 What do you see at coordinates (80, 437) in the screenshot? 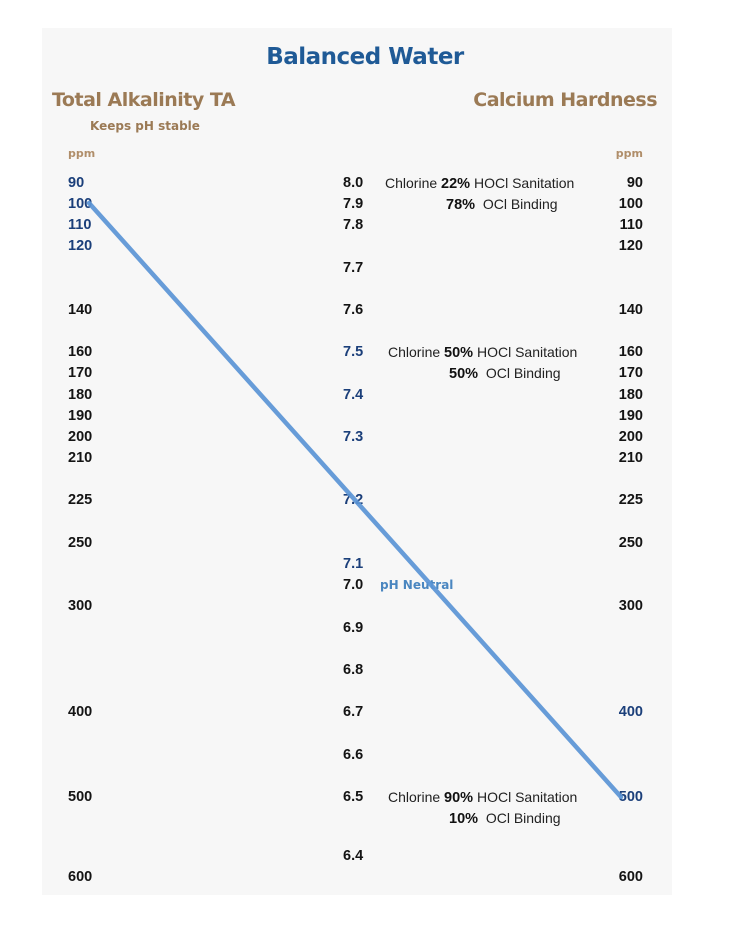
I see `total-alkalinity-value: 200` at bounding box center [80, 437].